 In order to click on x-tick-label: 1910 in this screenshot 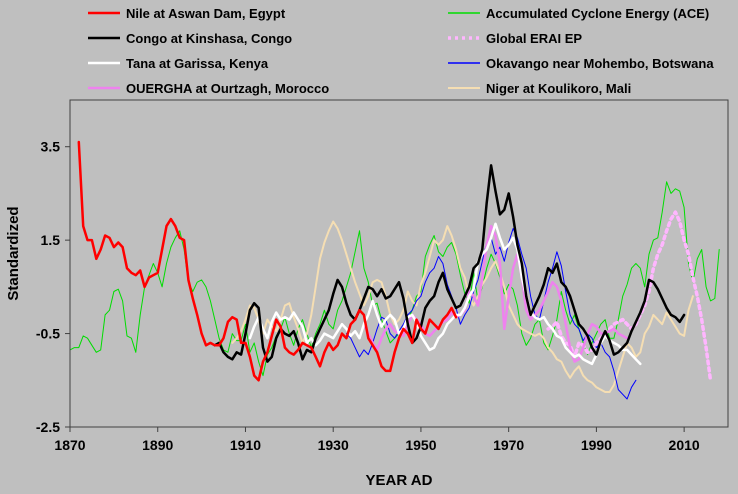, I will do `click(245, 445)`.